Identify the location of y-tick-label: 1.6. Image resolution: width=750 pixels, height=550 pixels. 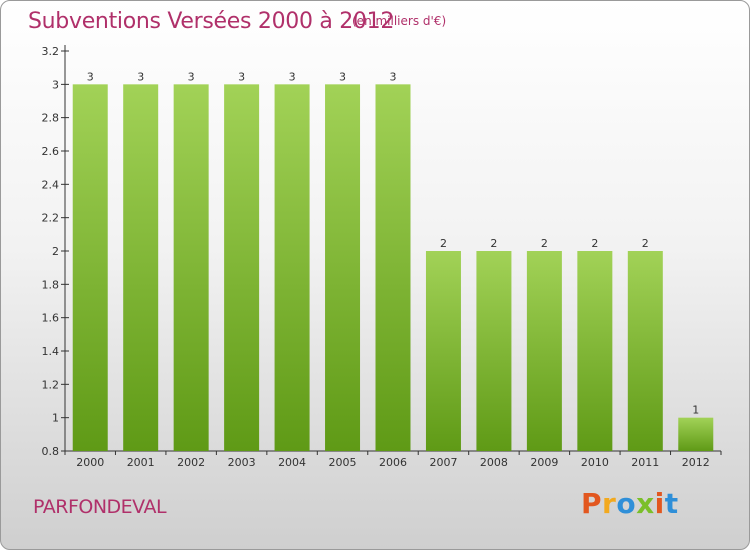
(51, 318).